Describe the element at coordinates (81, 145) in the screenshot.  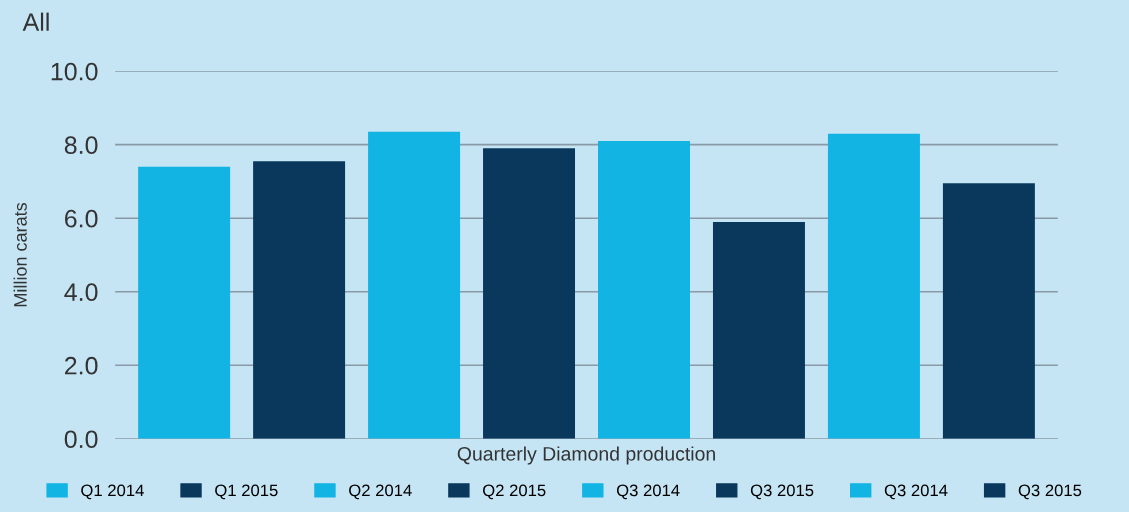
I see `y-tick-label: 8.0` at that location.